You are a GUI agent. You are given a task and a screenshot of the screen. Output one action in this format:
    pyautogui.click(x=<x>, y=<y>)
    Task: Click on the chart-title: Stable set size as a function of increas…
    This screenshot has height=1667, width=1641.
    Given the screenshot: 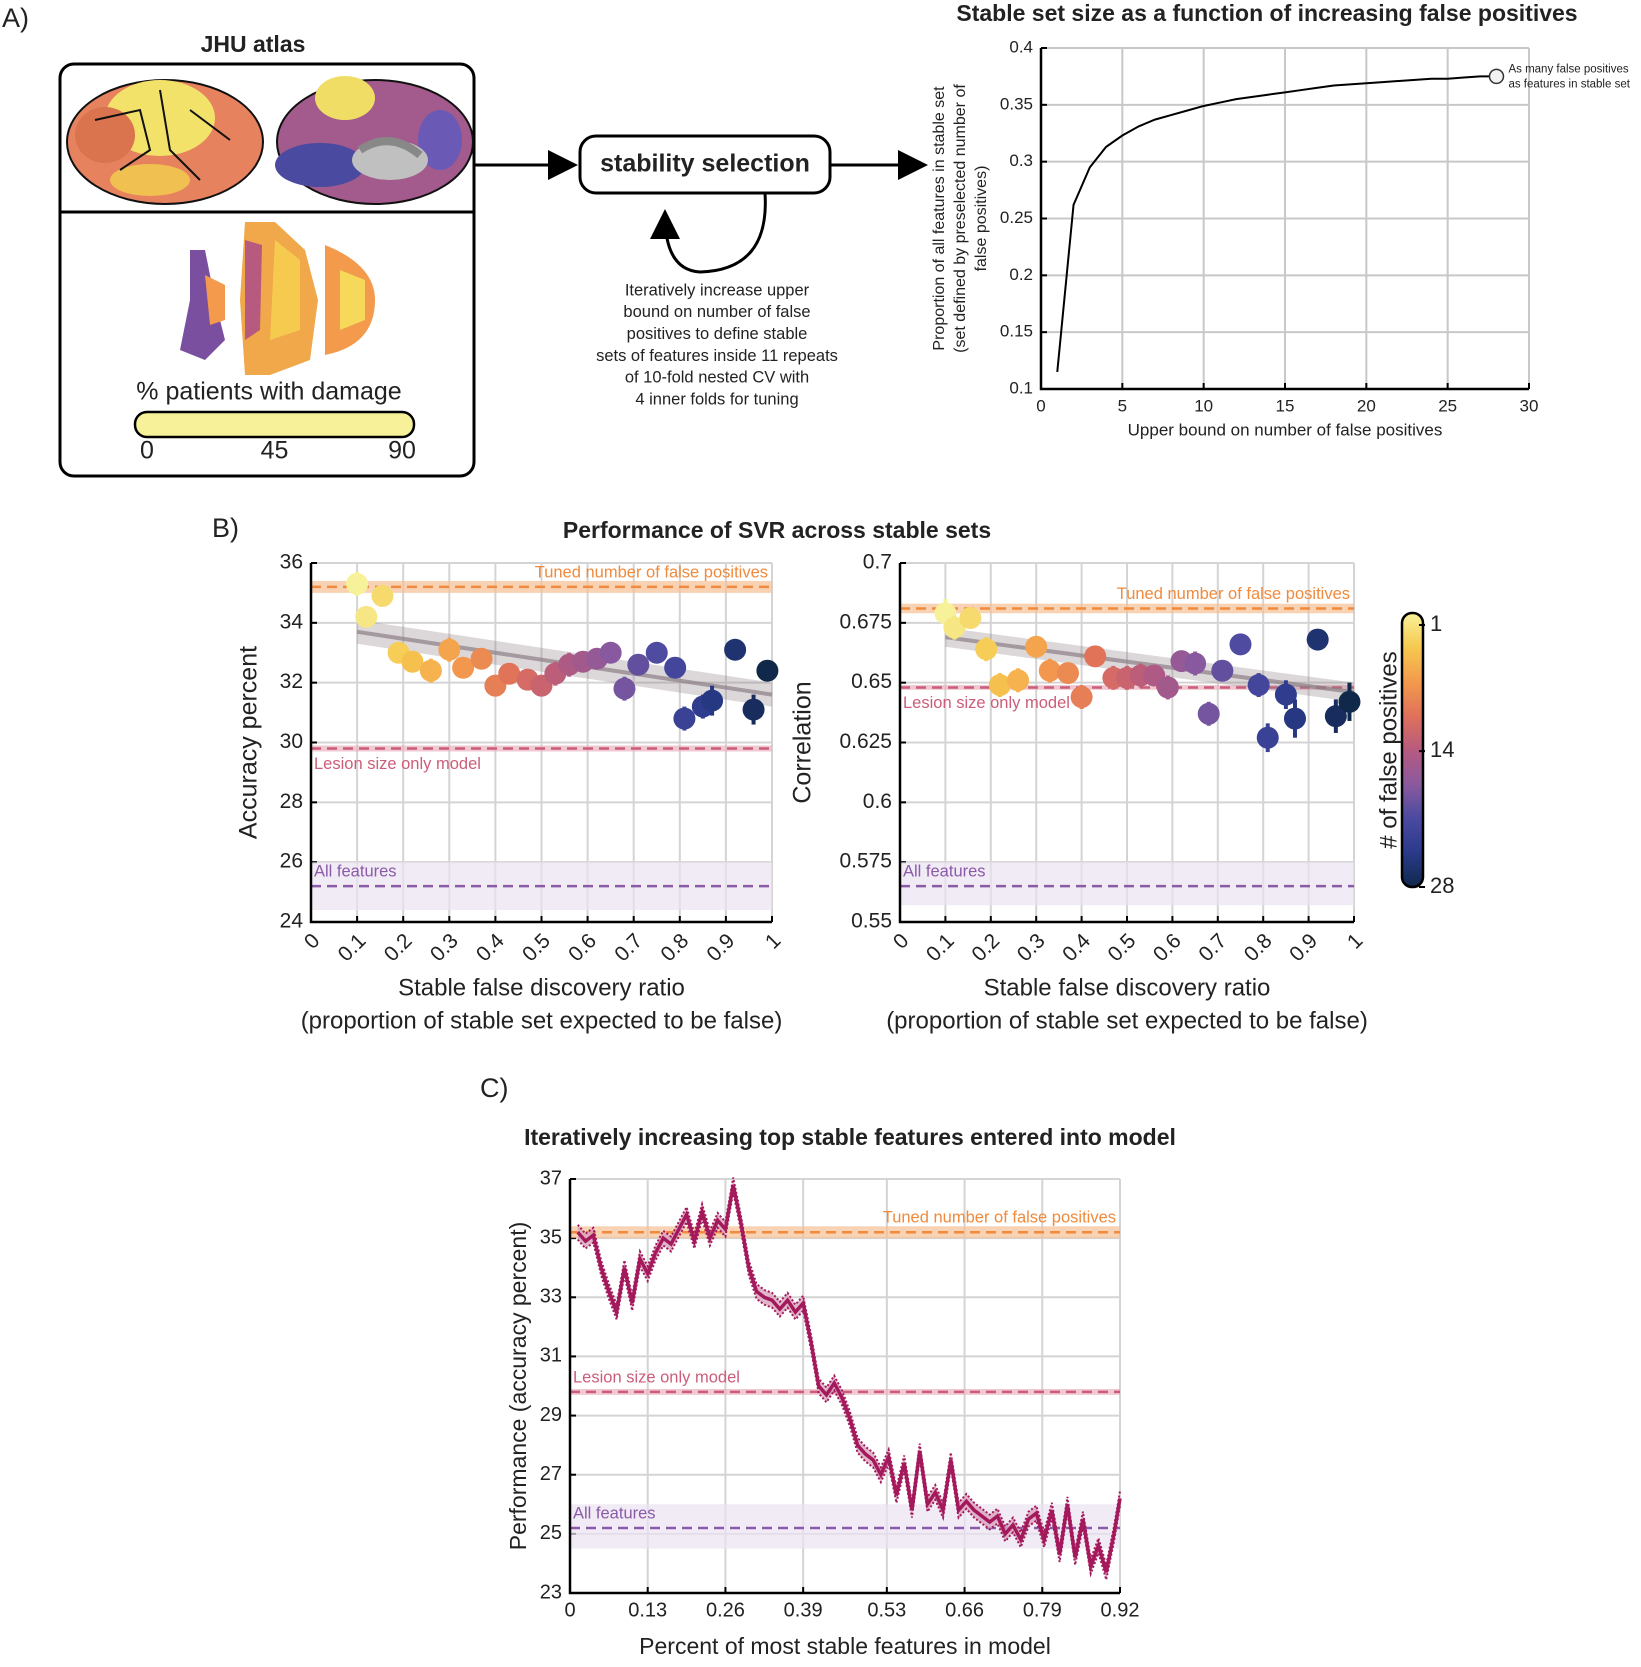 What is the action you would take?
    pyautogui.click(x=1266, y=13)
    